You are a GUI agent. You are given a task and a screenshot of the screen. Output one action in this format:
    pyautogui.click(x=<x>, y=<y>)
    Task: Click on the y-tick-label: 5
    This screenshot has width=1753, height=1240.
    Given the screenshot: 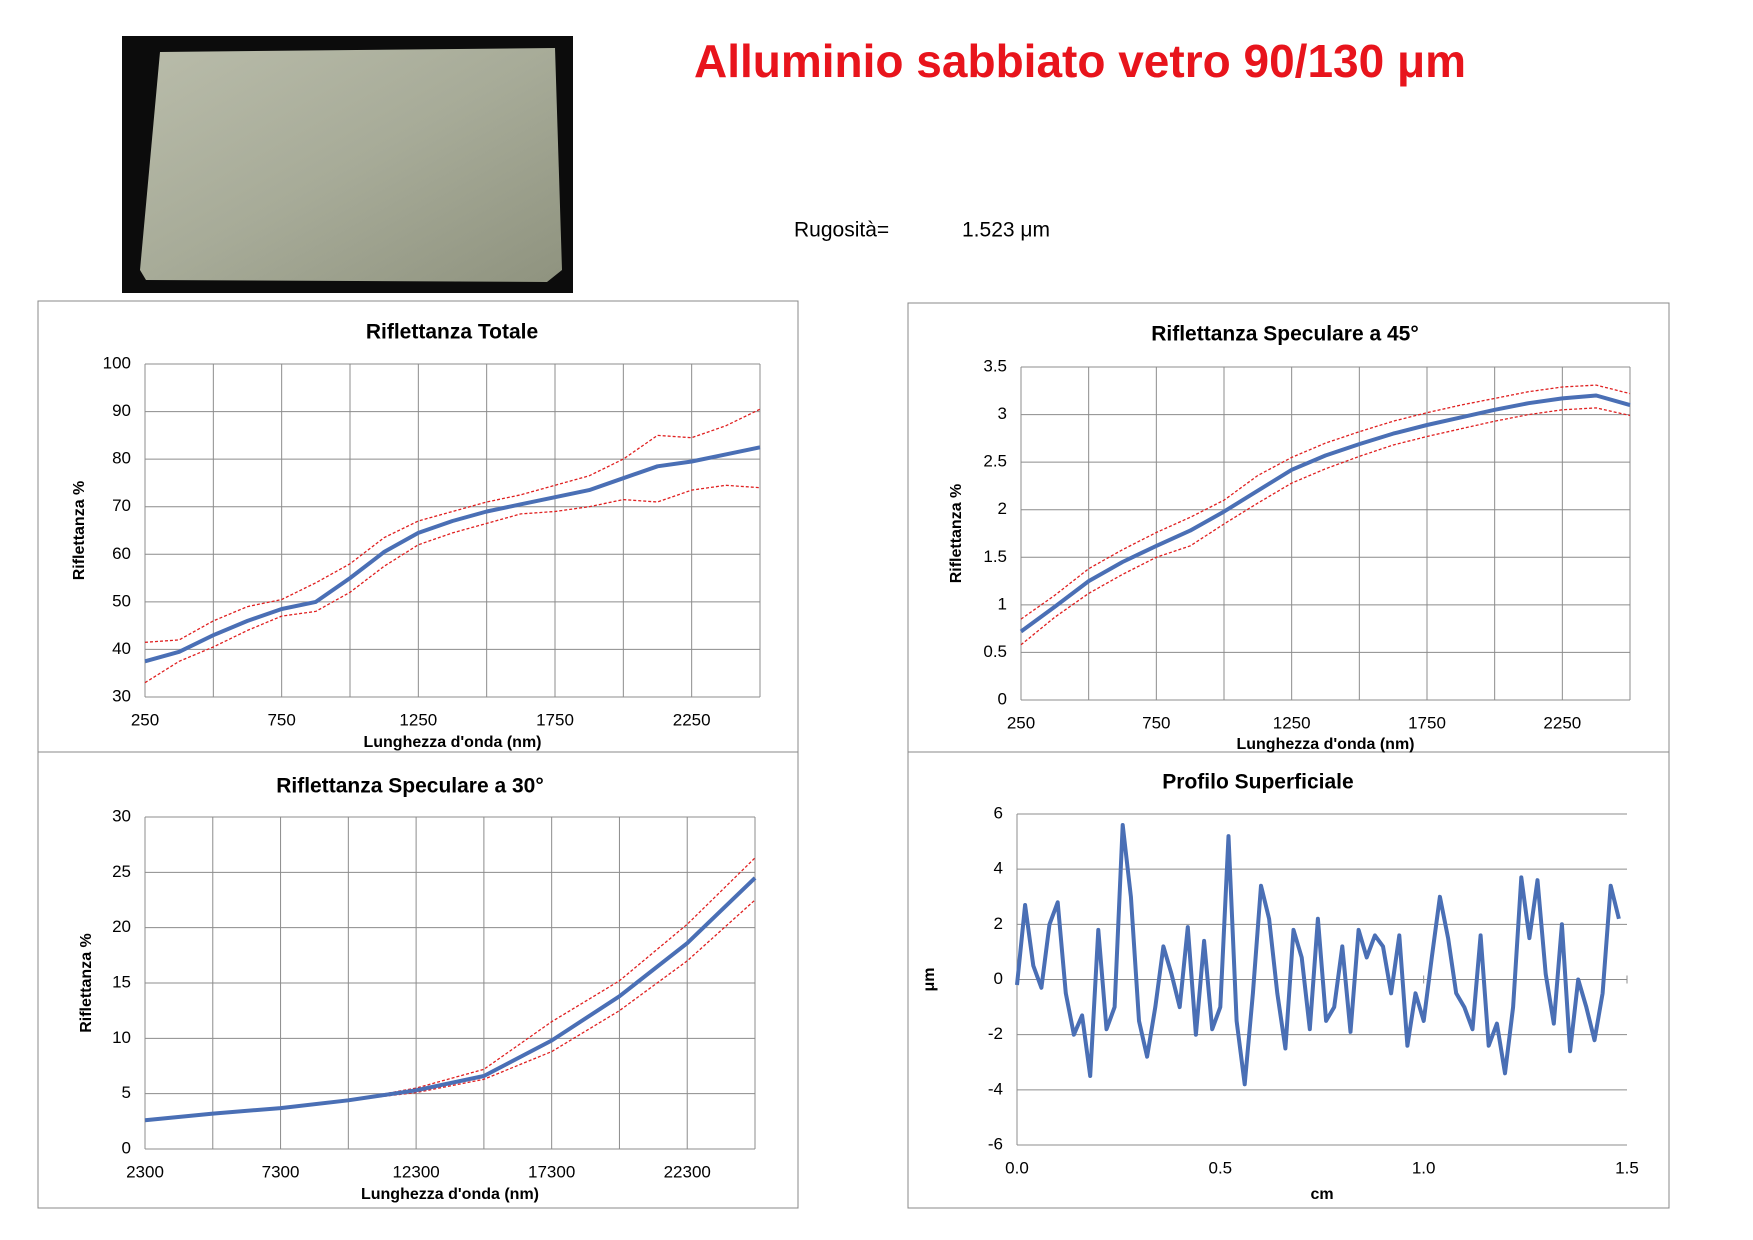 What is the action you would take?
    pyautogui.click(x=126, y=1092)
    